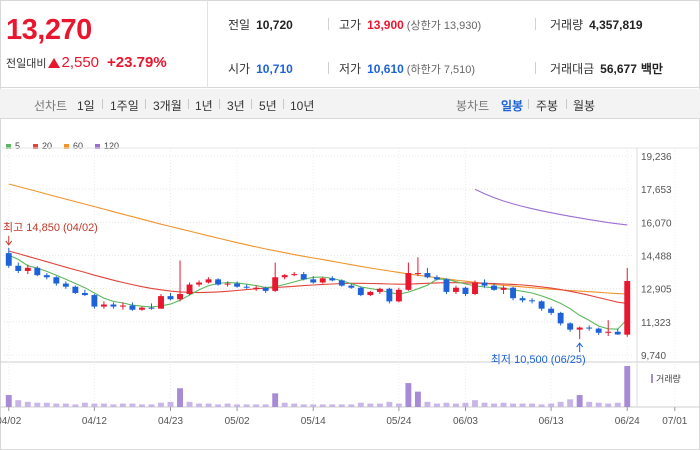 The image size is (700, 450). Describe the element at coordinates (512, 106) in the screenshot. I see `candle-daily: 일봉` at that location.